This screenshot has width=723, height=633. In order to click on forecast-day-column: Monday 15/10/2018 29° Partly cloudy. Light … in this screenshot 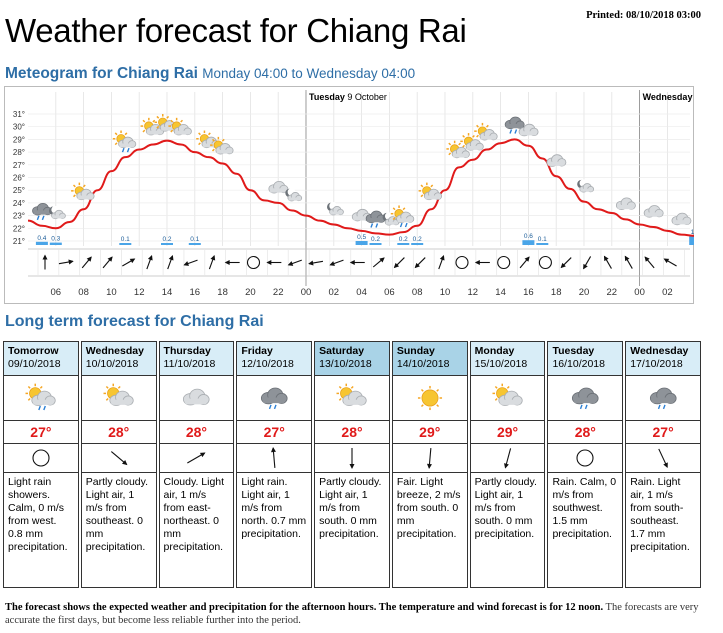, I will do `click(507, 464)`.